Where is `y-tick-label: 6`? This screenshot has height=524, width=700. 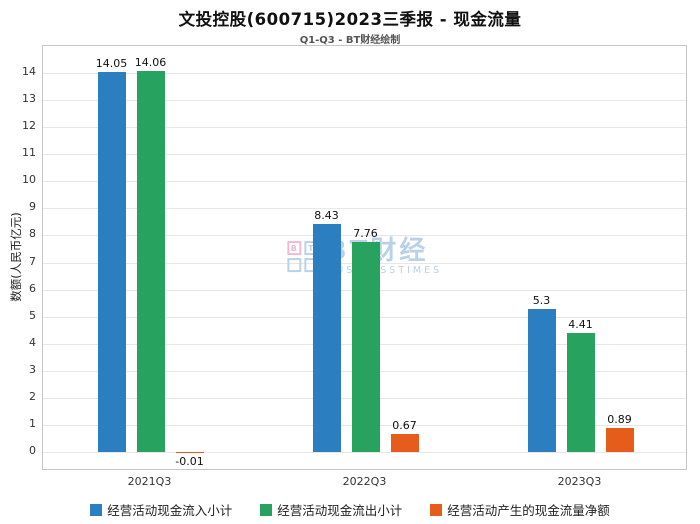
y-tick-label: 6 is located at coordinates (32, 288).